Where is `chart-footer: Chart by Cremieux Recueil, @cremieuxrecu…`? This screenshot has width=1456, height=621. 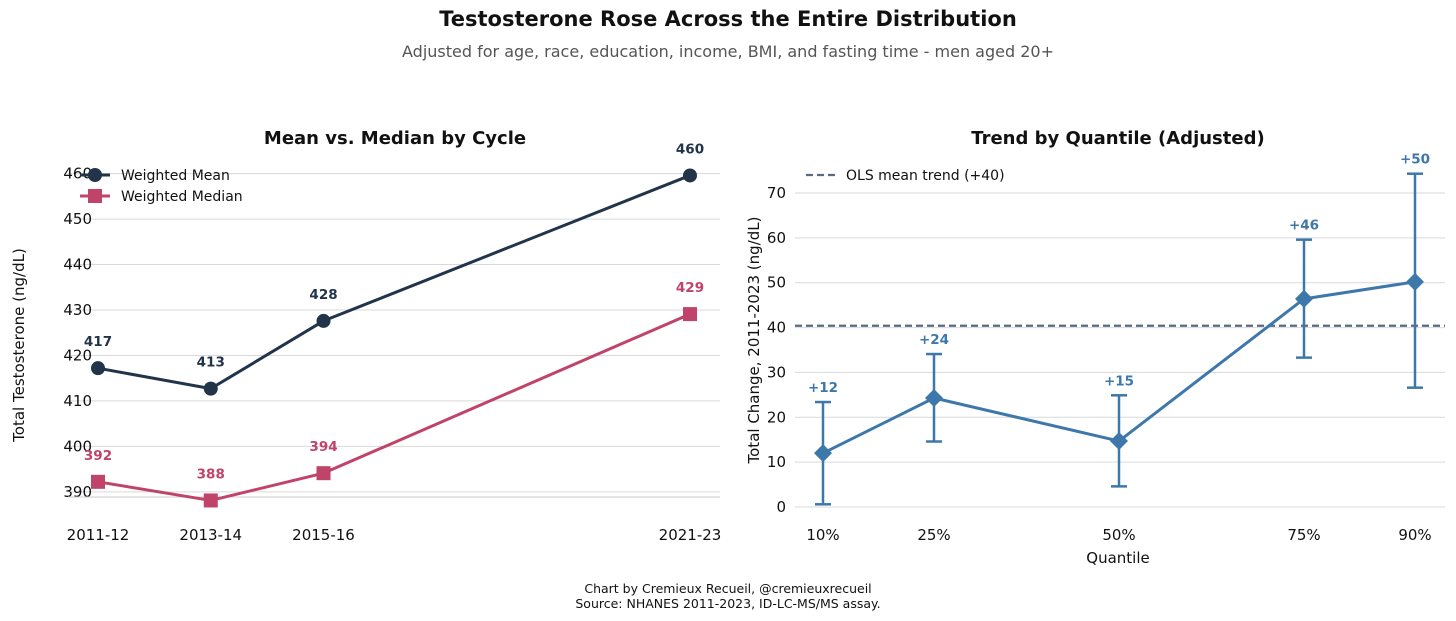 chart-footer: Chart by Cremieux Recueil, @cremieuxrecu… is located at coordinates (728, 596).